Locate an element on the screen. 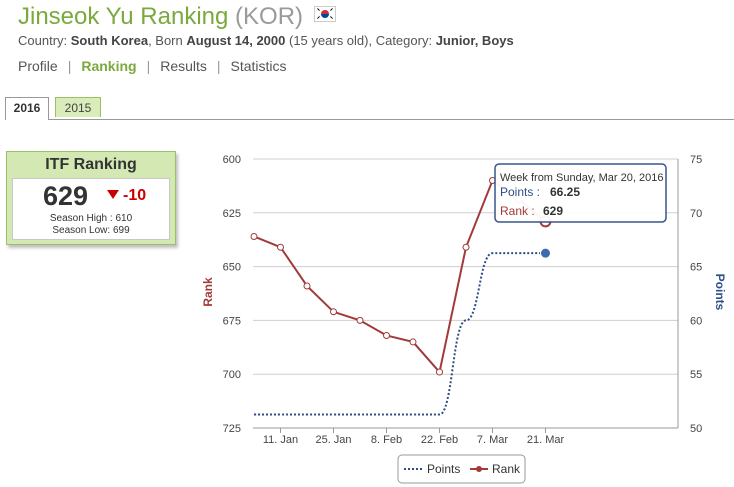 The height and width of the screenshot is (487, 734). tooltip-box is located at coordinates (580, 193).